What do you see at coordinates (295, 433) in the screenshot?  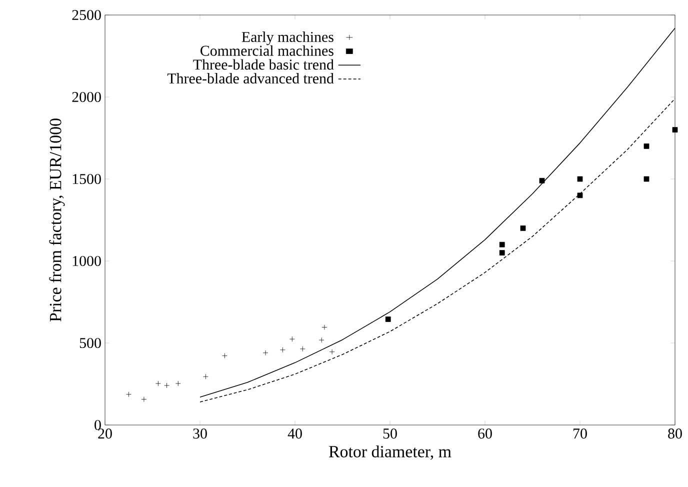 I see `x-tick-label: 40` at bounding box center [295, 433].